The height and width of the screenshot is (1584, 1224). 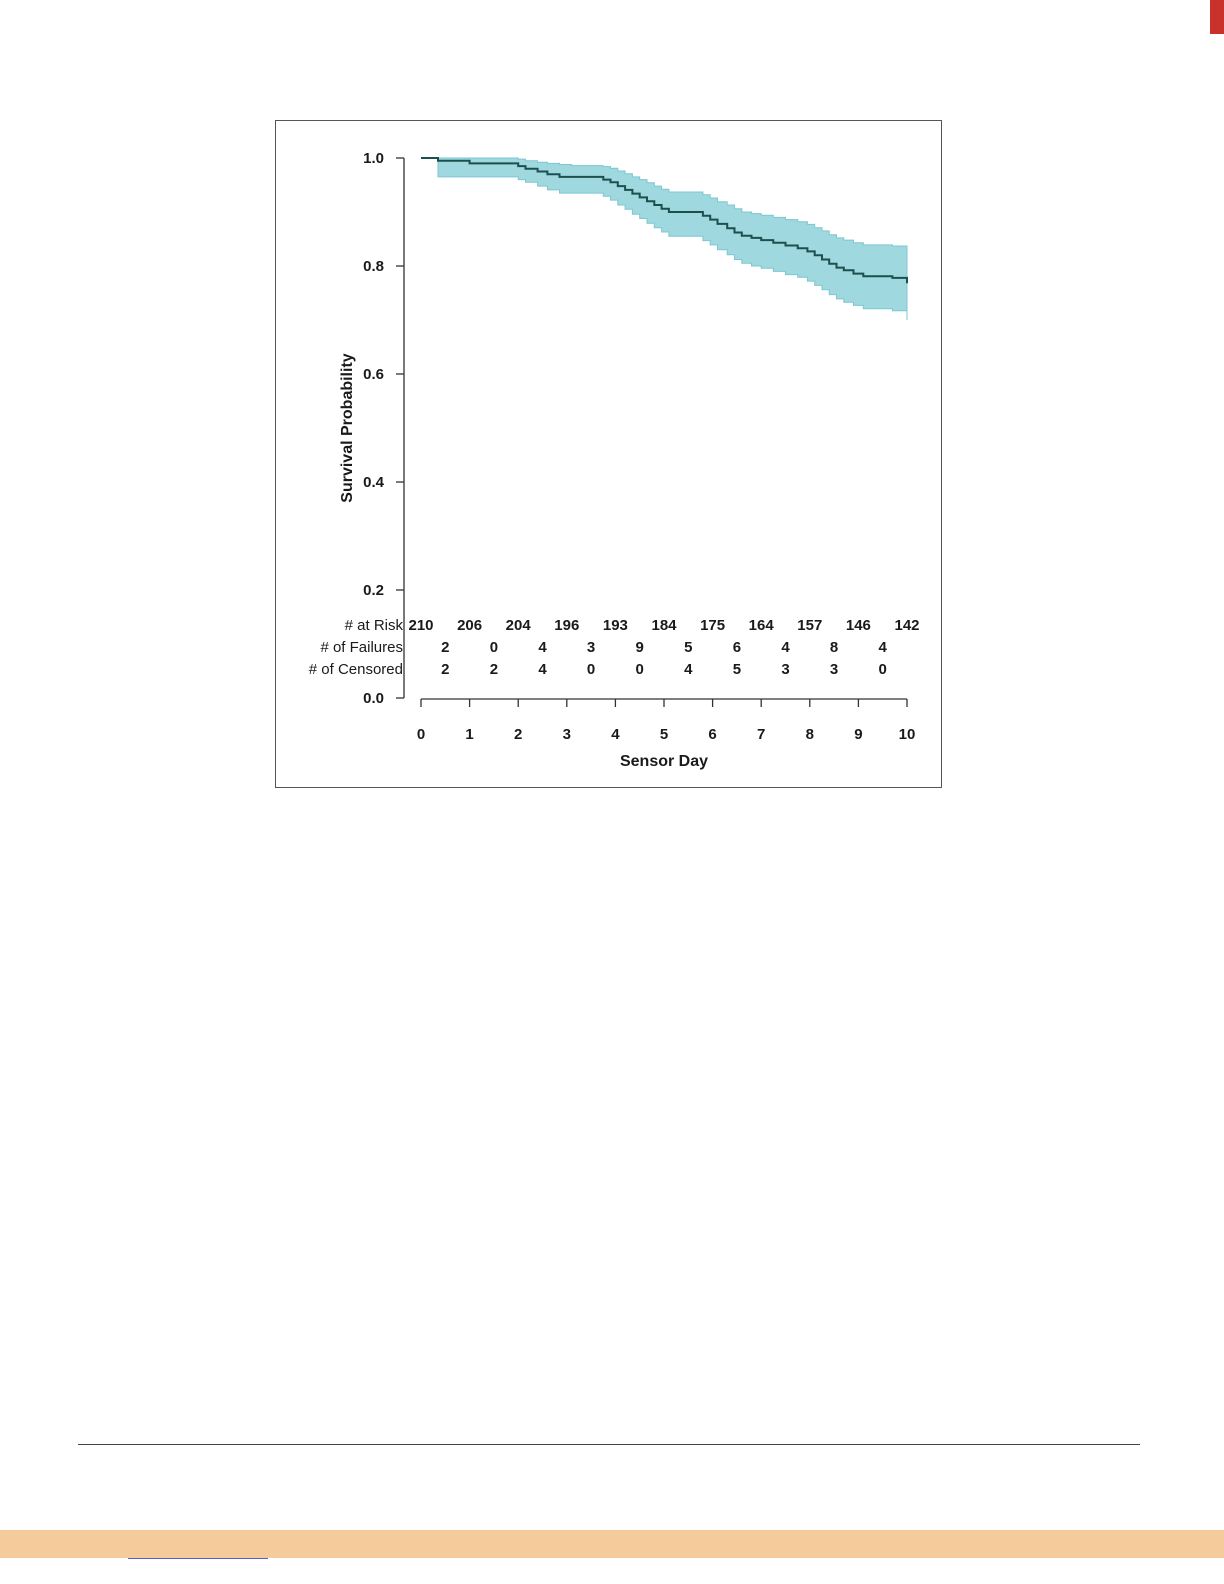 What do you see at coordinates (664, 625) in the screenshot?
I see `risk-table-value: 184` at bounding box center [664, 625].